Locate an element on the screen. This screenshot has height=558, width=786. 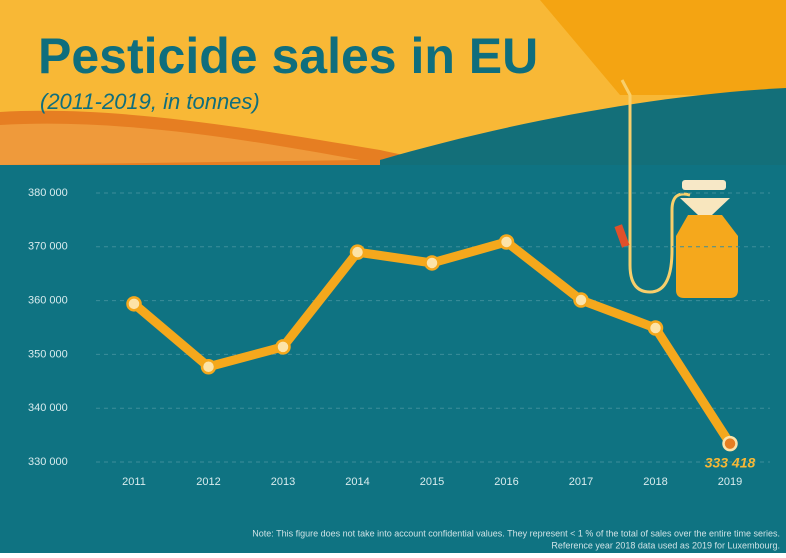
x-tick-label: 2013 is located at coordinates (283, 482).